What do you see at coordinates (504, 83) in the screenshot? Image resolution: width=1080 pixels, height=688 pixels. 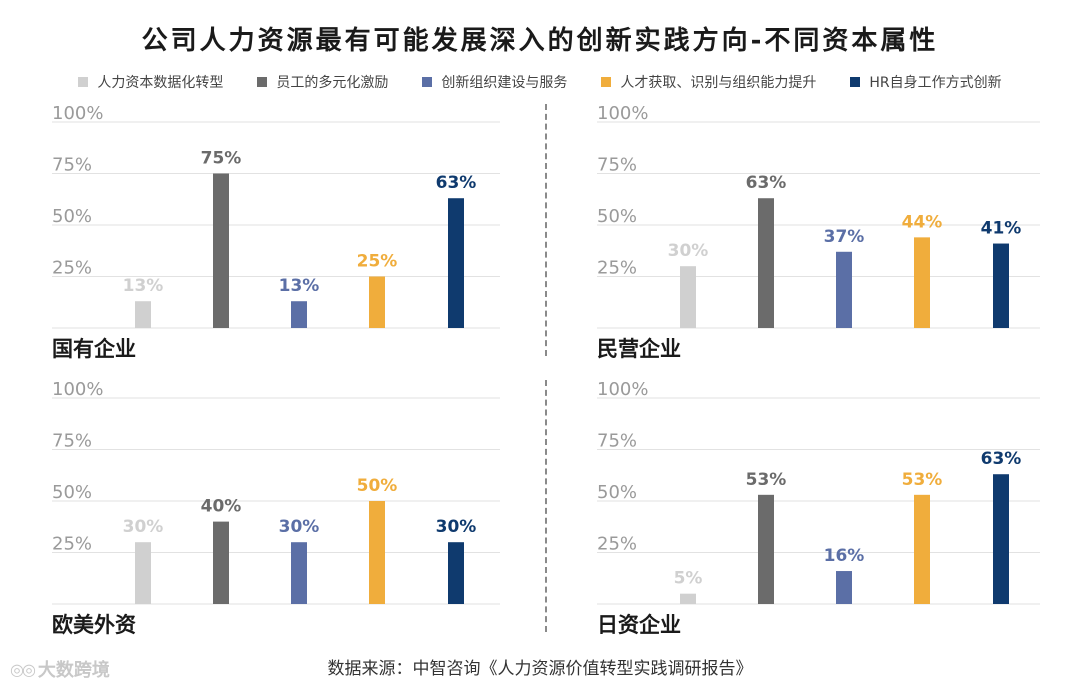 I see `legend-label: 创新组织建设与服务` at bounding box center [504, 83].